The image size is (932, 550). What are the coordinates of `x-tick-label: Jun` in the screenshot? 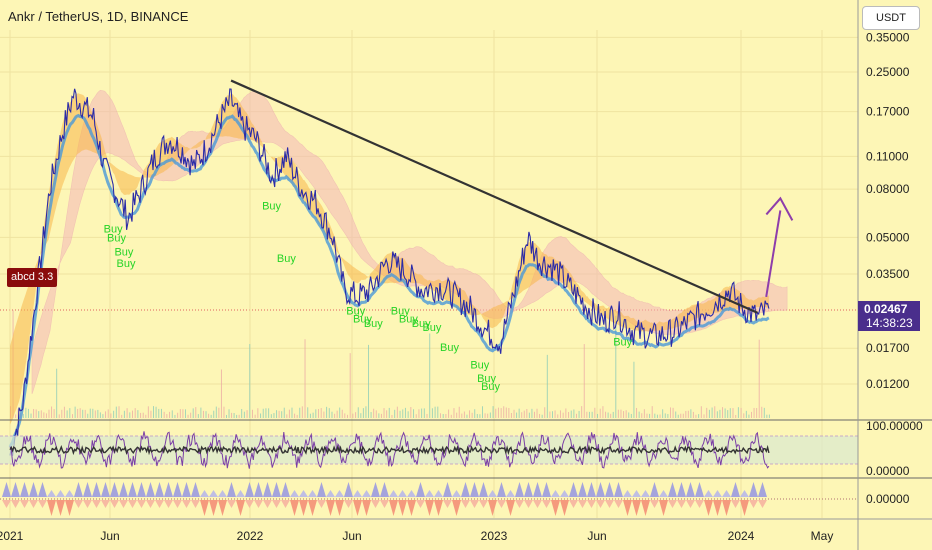 It's located at (596, 536).